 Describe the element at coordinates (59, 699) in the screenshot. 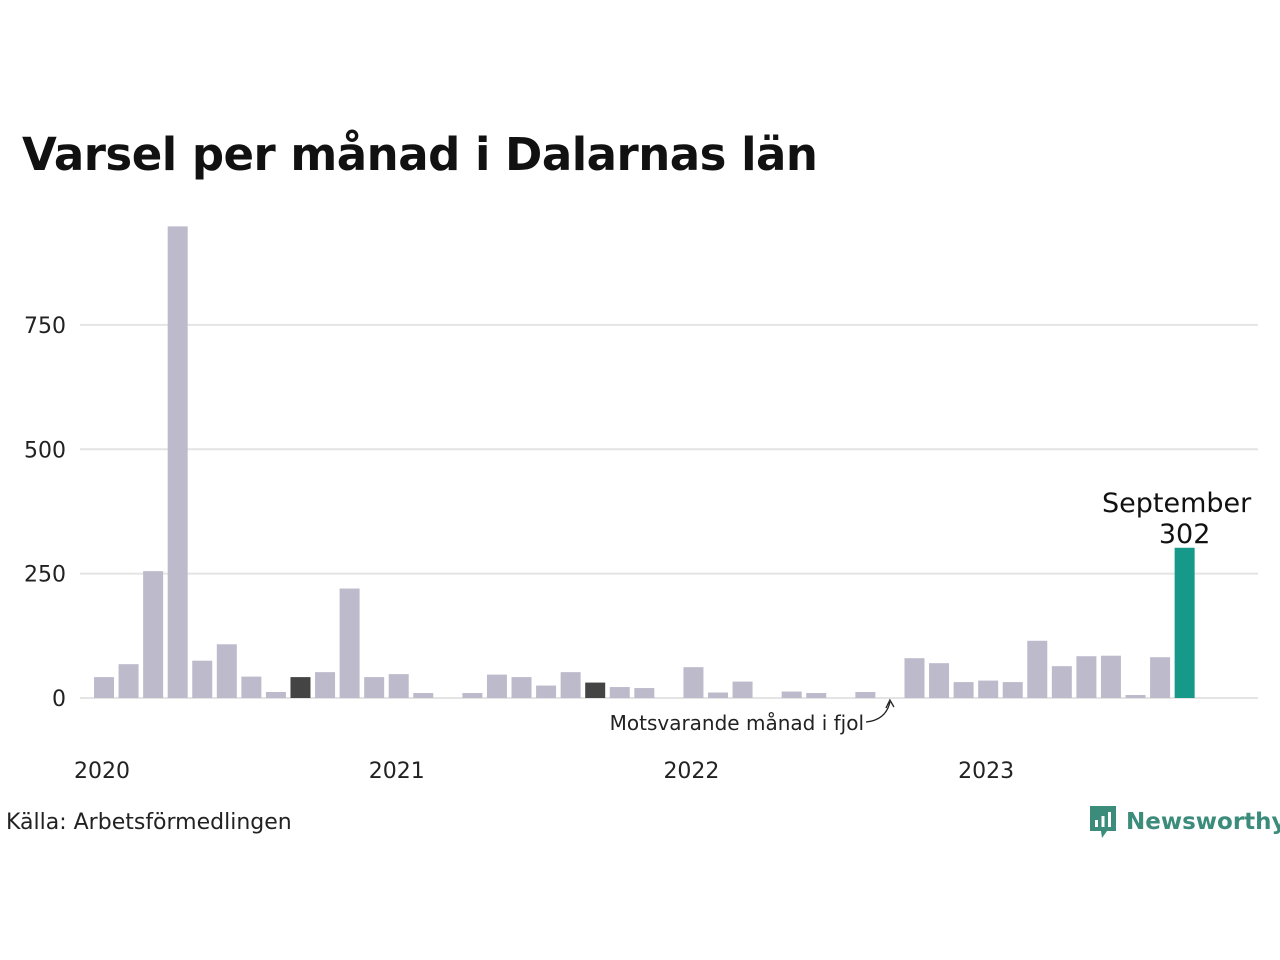

I see `y-tick-label-0: 0` at that location.